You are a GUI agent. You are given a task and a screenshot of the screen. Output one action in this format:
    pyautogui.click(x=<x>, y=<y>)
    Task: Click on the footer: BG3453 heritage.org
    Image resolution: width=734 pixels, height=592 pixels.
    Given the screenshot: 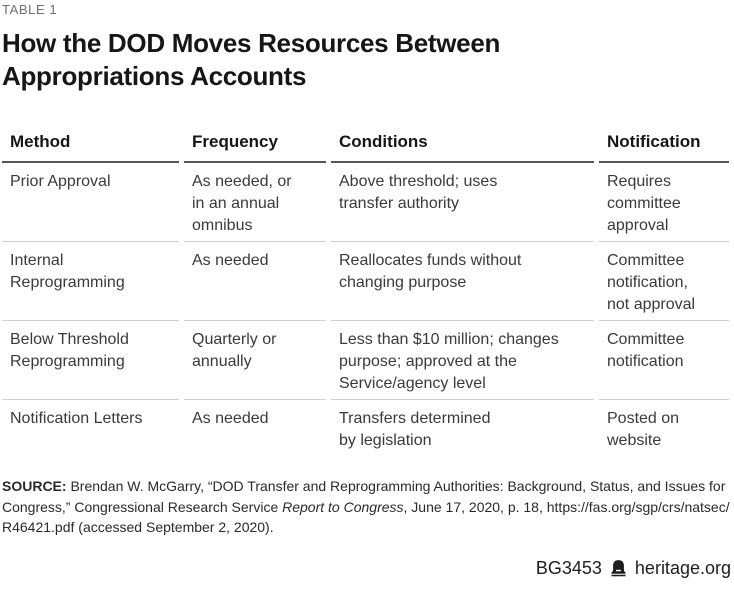 What is the action you would take?
    pyautogui.click(x=633, y=568)
    